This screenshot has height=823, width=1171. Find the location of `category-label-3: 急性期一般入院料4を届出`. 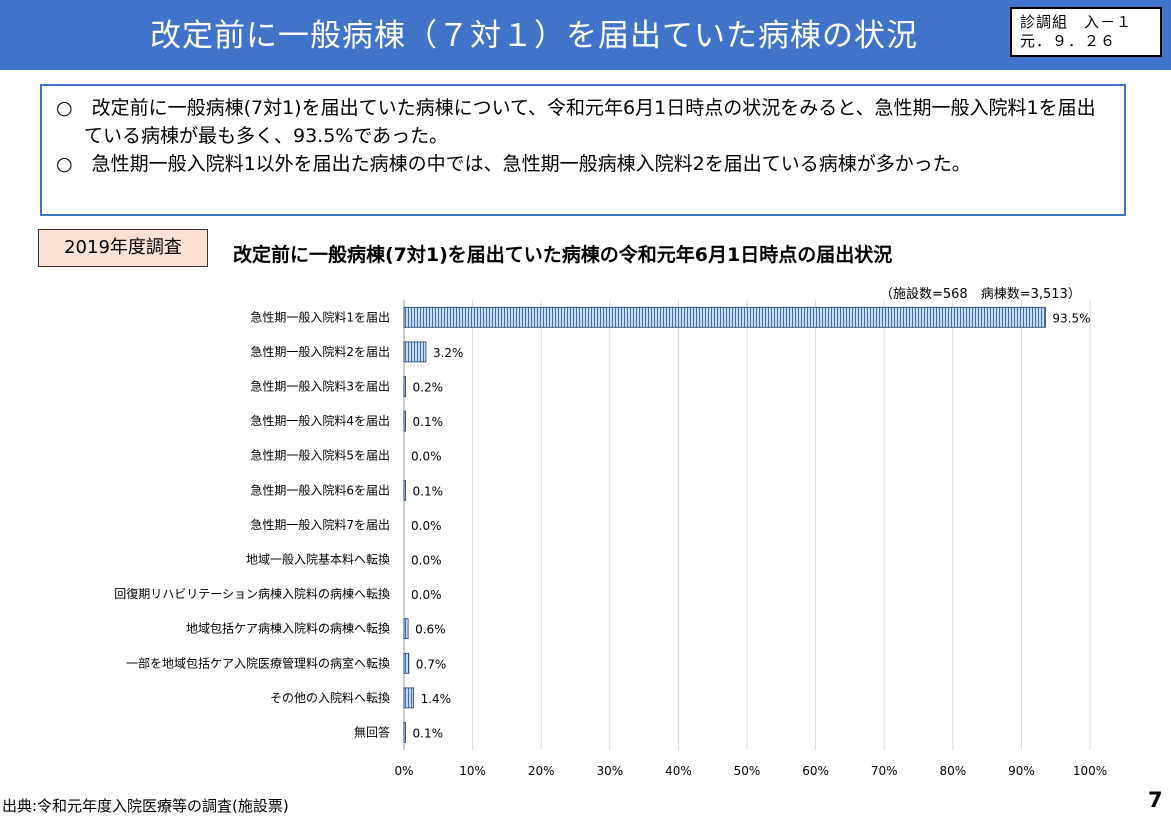

category-label-3: 急性期一般入院料4を届出 is located at coordinates (320, 420).